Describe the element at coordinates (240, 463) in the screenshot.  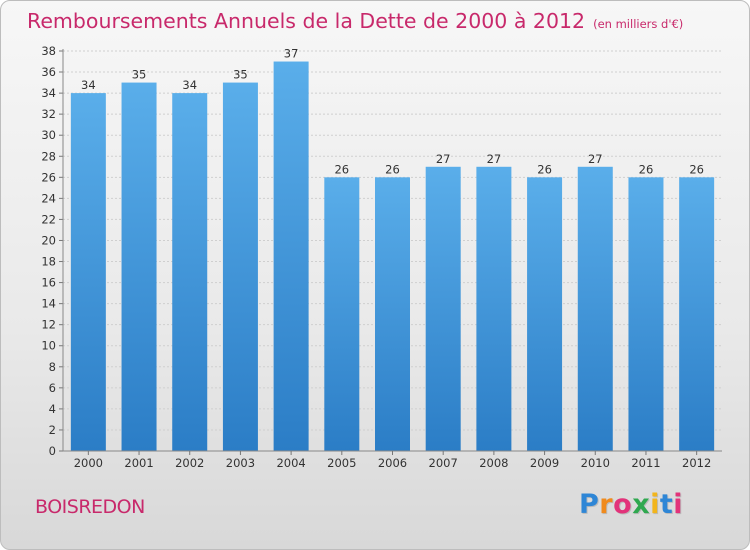
I see `x-tick-label: 2003` at that location.